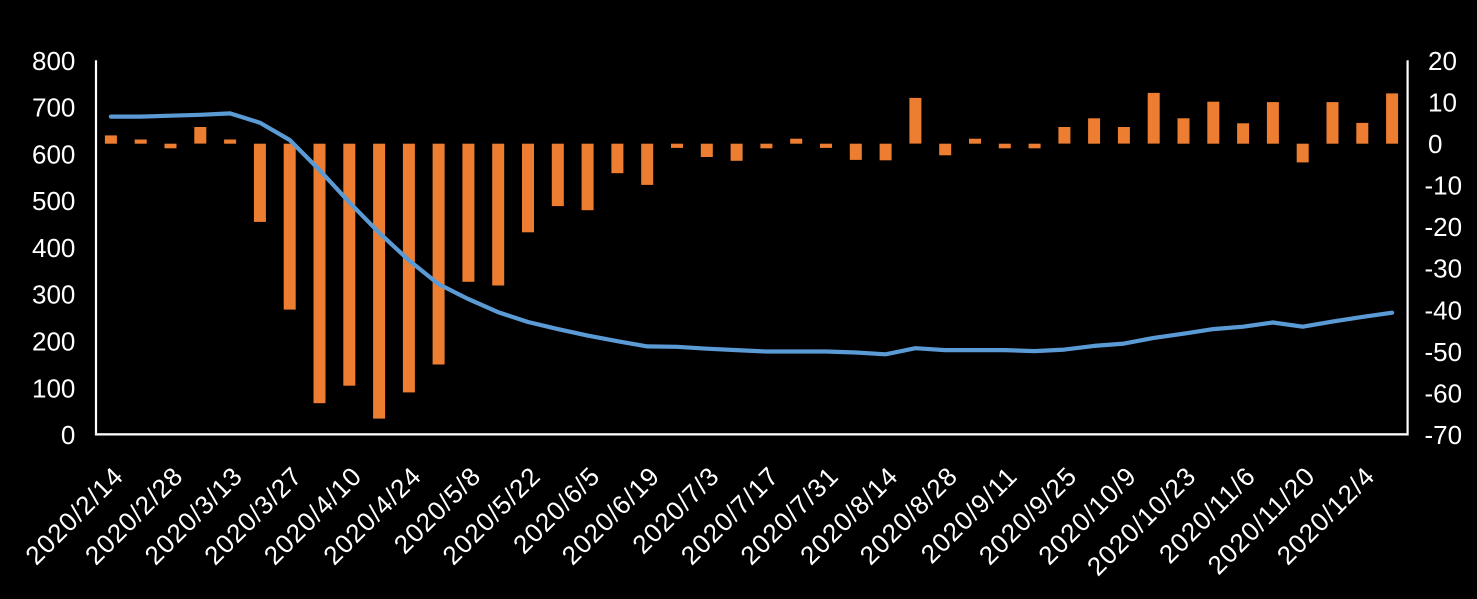 The height and width of the screenshot is (599, 1477). Describe the element at coordinates (1444, 394) in the screenshot. I see `svg-text: -60` at that location.